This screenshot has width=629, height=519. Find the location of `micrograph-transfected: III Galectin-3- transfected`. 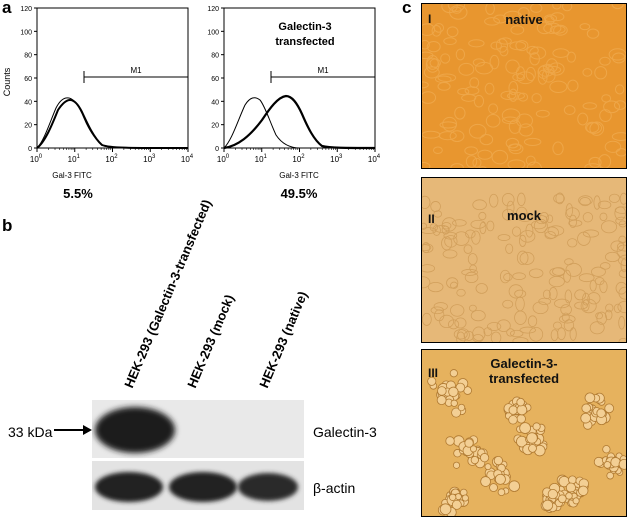

micrograph-transfected: III Galectin-3- transfected is located at coordinates (524, 433).